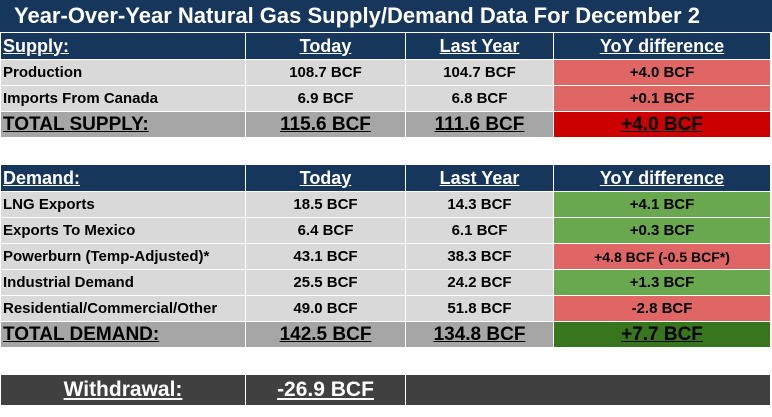 This screenshot has width=772, height=417. I want to click on today-value: 108.7 BCF, so click(325, 72).